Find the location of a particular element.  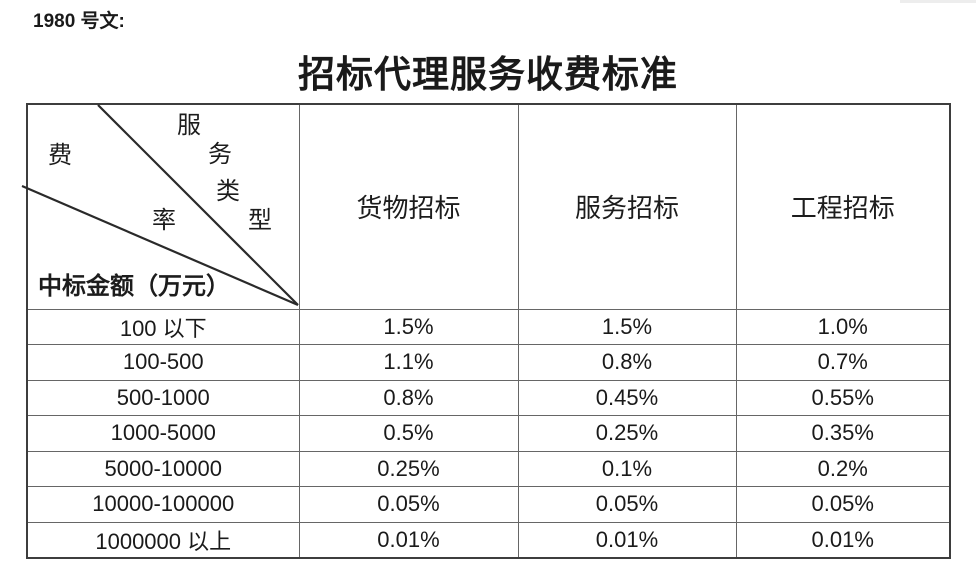

rate-cell-engineering: 0.05% is located at coordinates (843, 504).